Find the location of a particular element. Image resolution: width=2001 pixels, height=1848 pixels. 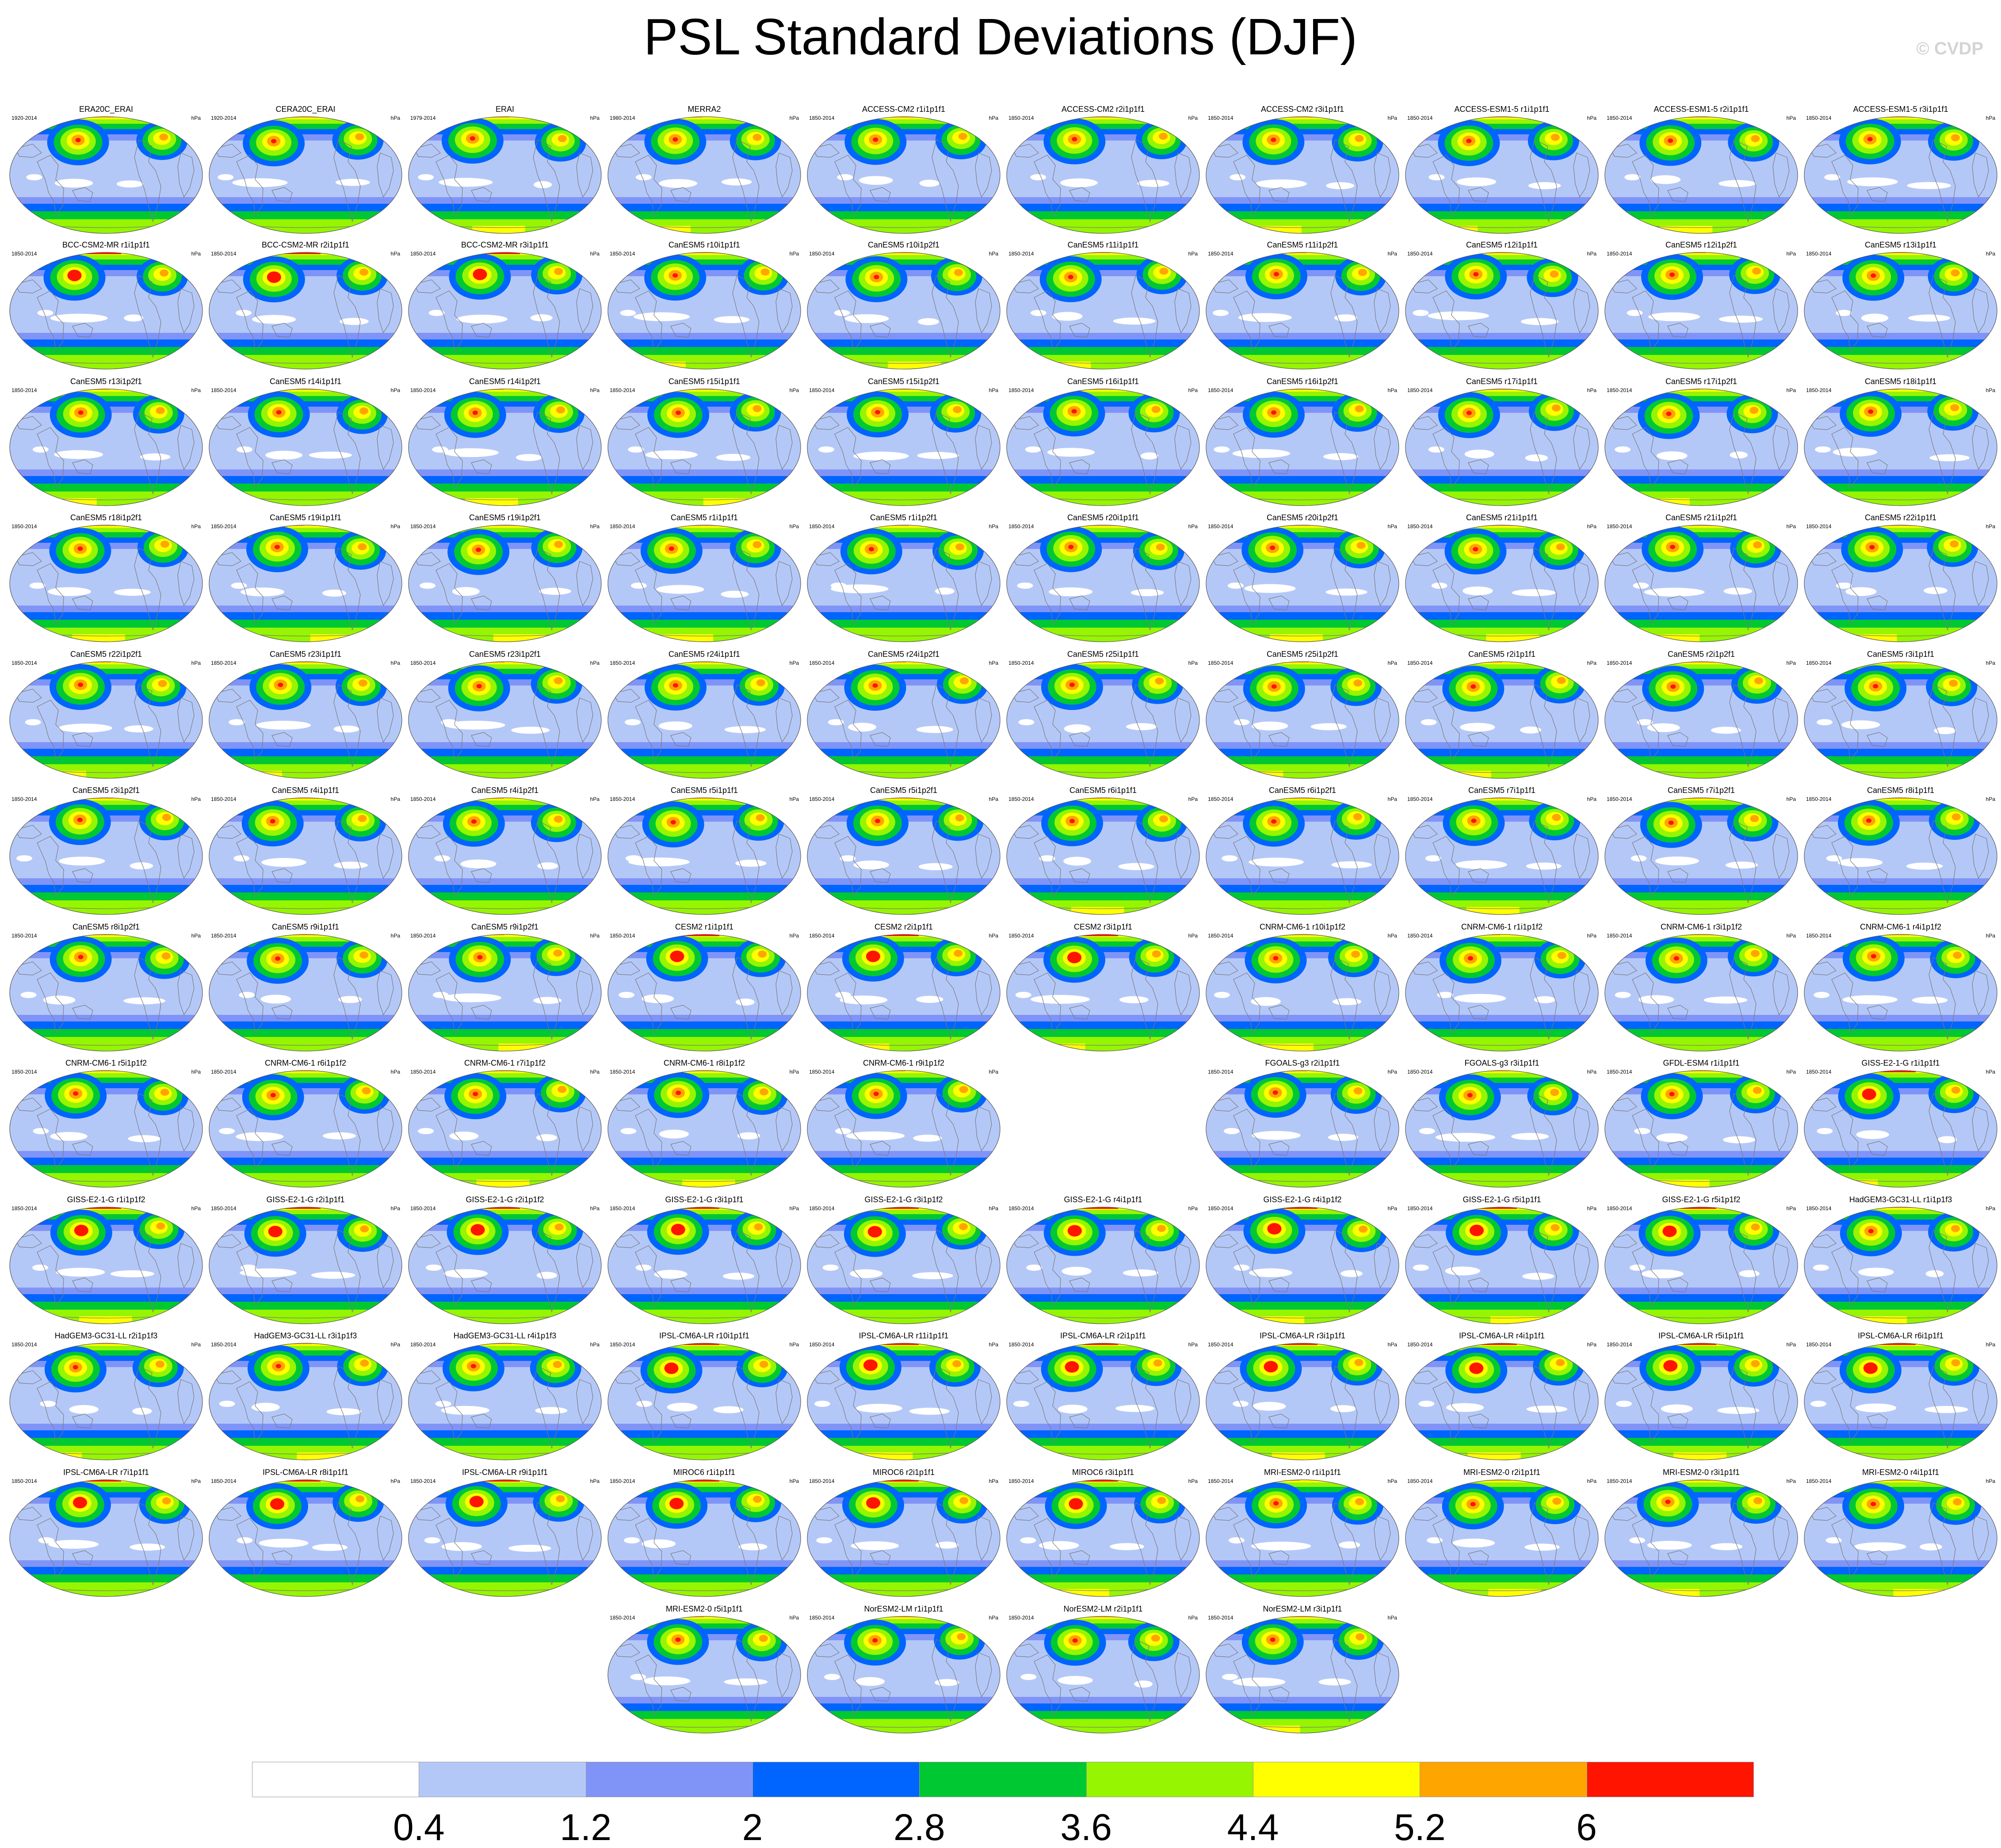

map-panel: GISS-E2-1-G r3i1p1f1 1850-2014 hPa is located at coordinates (704, 1261).